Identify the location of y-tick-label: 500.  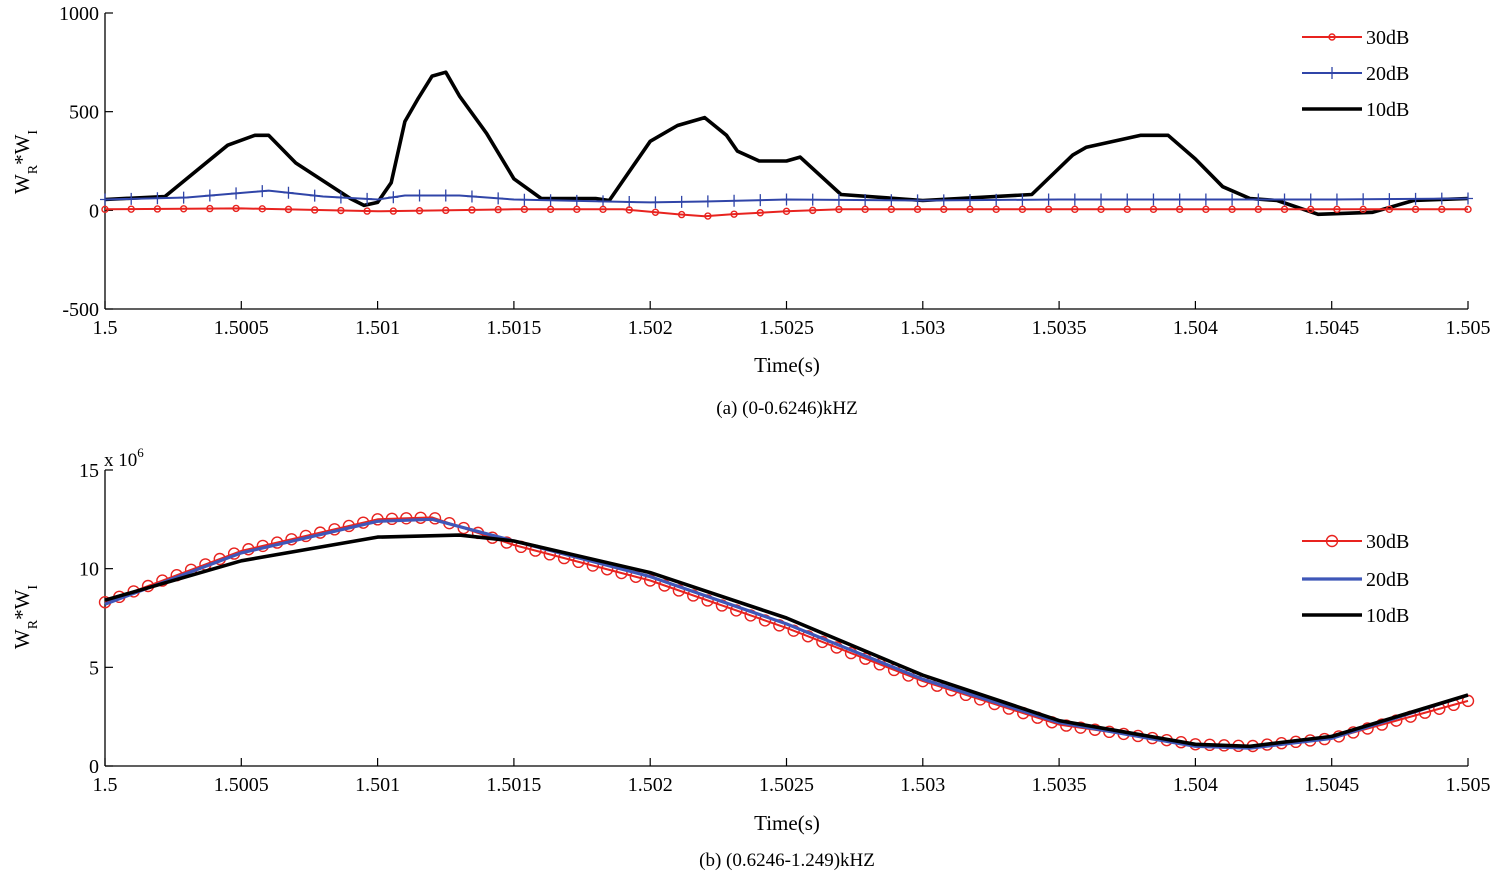
(84, 113).